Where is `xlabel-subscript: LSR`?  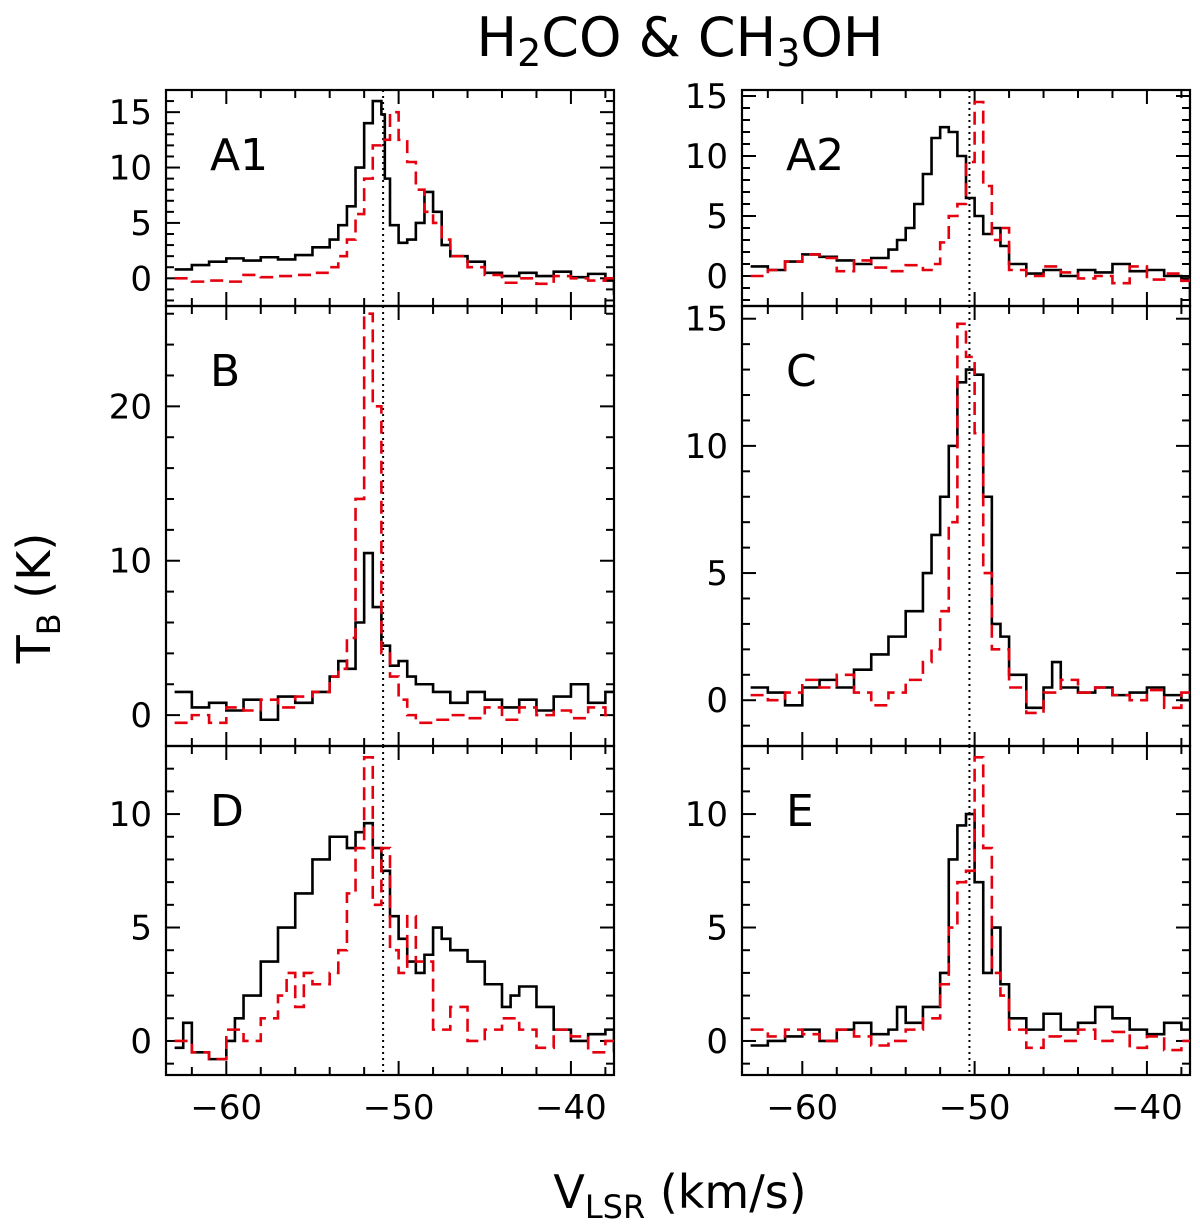 xlabel-subscript: LSR is located at coordinates (615, 1207).